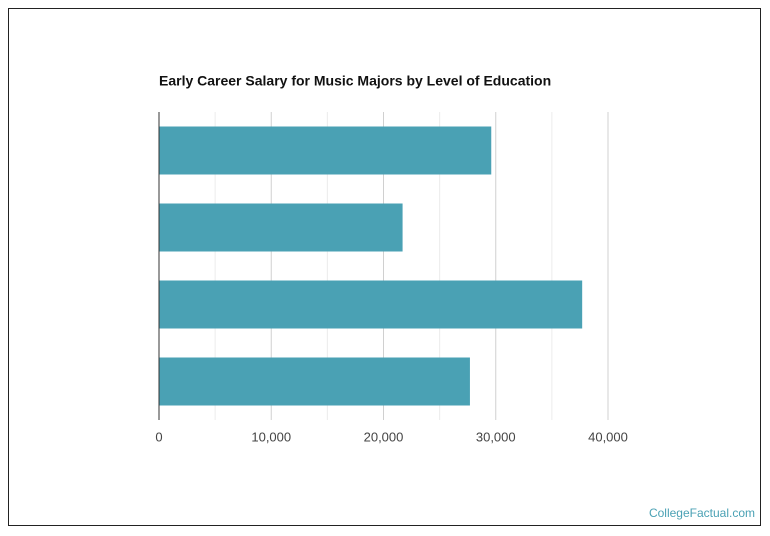 The width and height of the screenshot is (770, 536). I want to click on x-tick-label: 20,000, so click(384, 436).